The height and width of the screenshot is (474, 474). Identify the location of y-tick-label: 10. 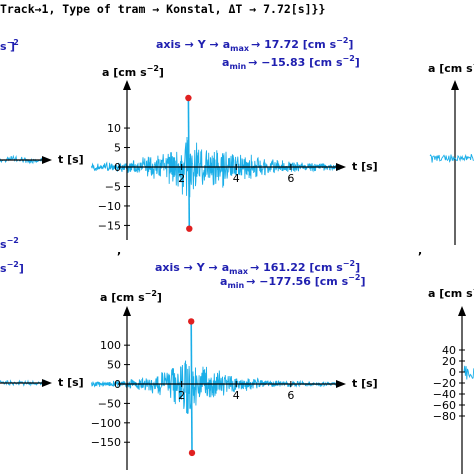
(114, 128).